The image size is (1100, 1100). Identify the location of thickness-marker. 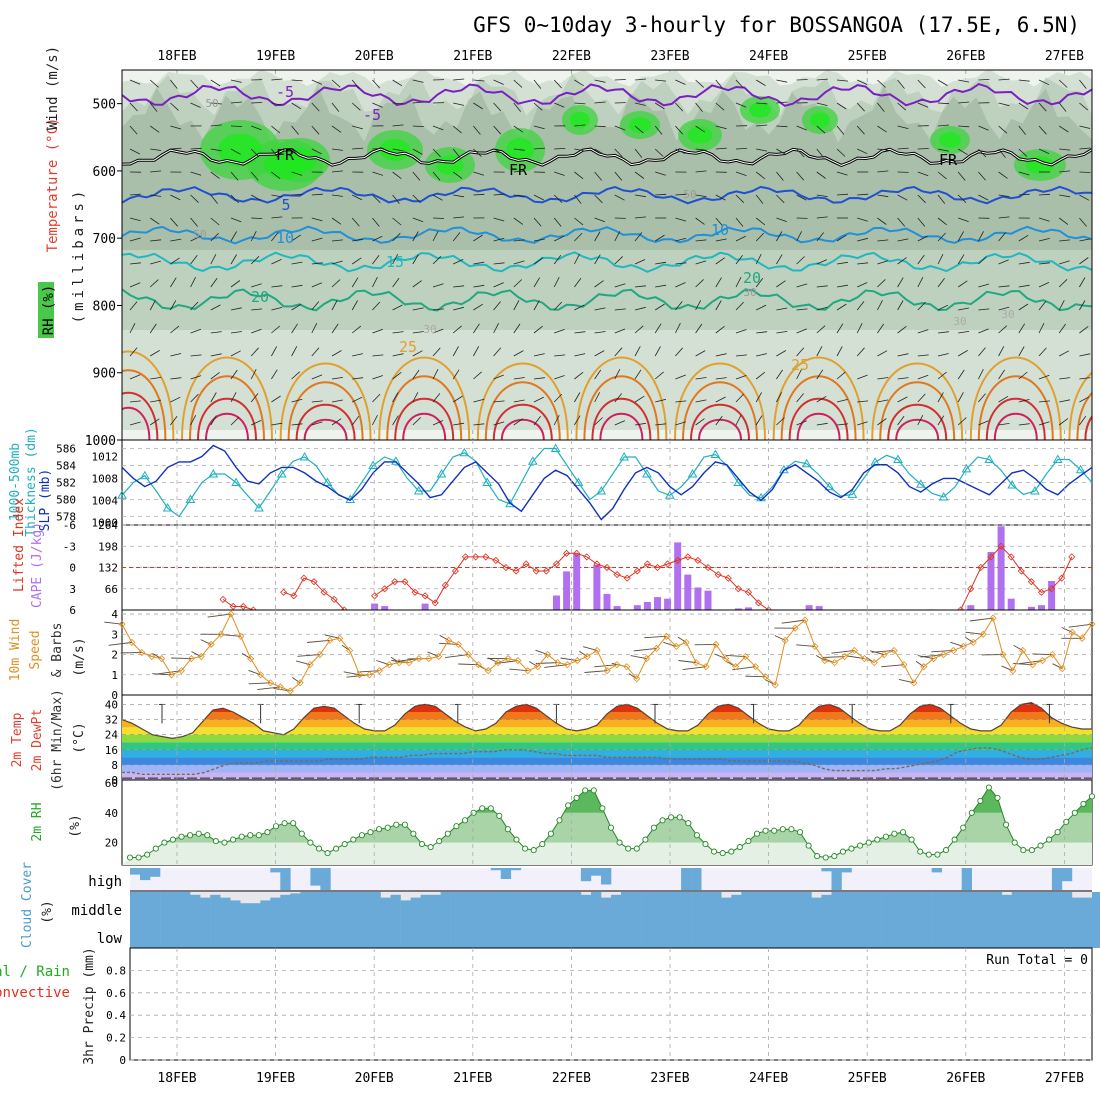
(464, 452).